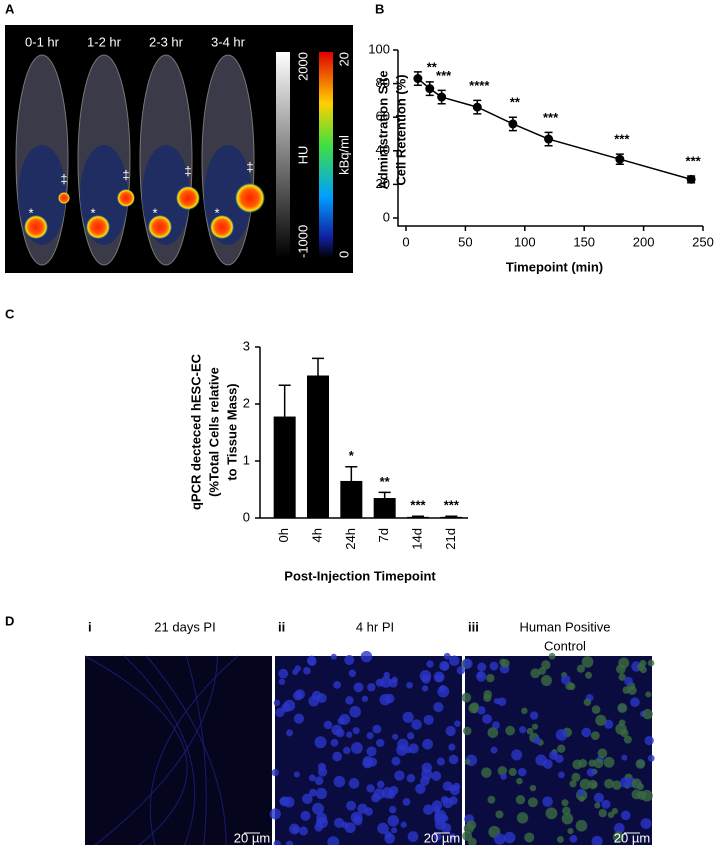 The image size is (726, 845). I want to click on star-marker: *, so click(216, 212).